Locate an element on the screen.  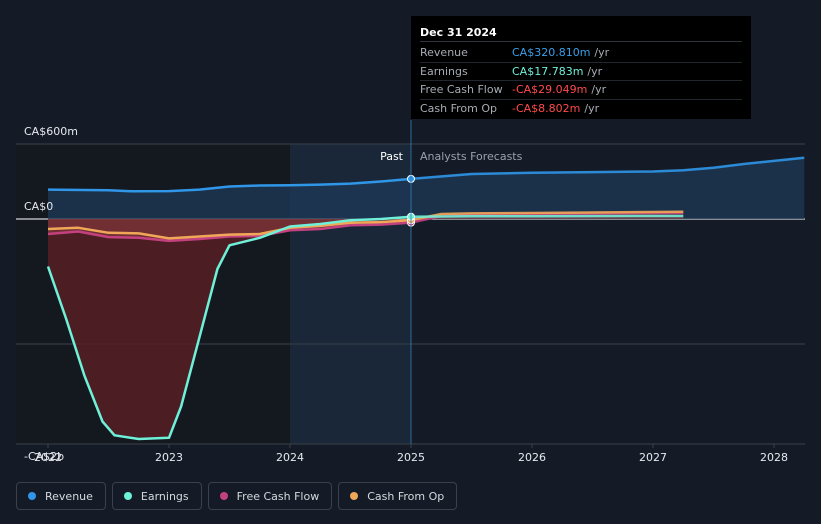
earnings-line-forecast is located at coordinates (547, 216).